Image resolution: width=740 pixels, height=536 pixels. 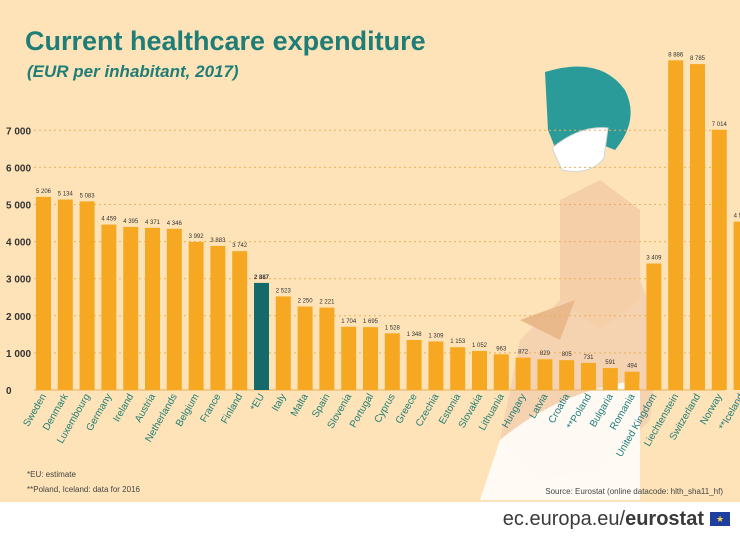 I want to click on bar-germany, so click(x=109, y=307).